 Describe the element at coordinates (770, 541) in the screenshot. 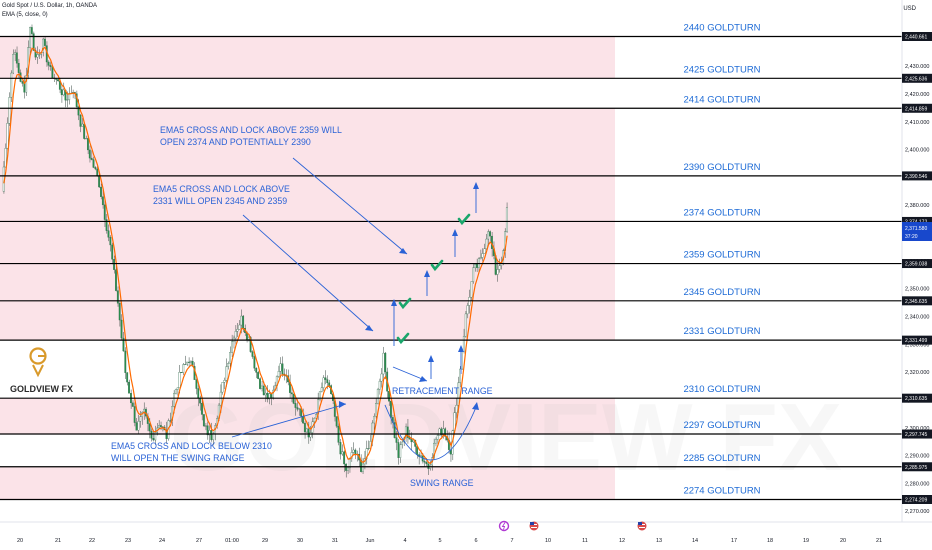

I see `time-tick-label: 18` at that location.